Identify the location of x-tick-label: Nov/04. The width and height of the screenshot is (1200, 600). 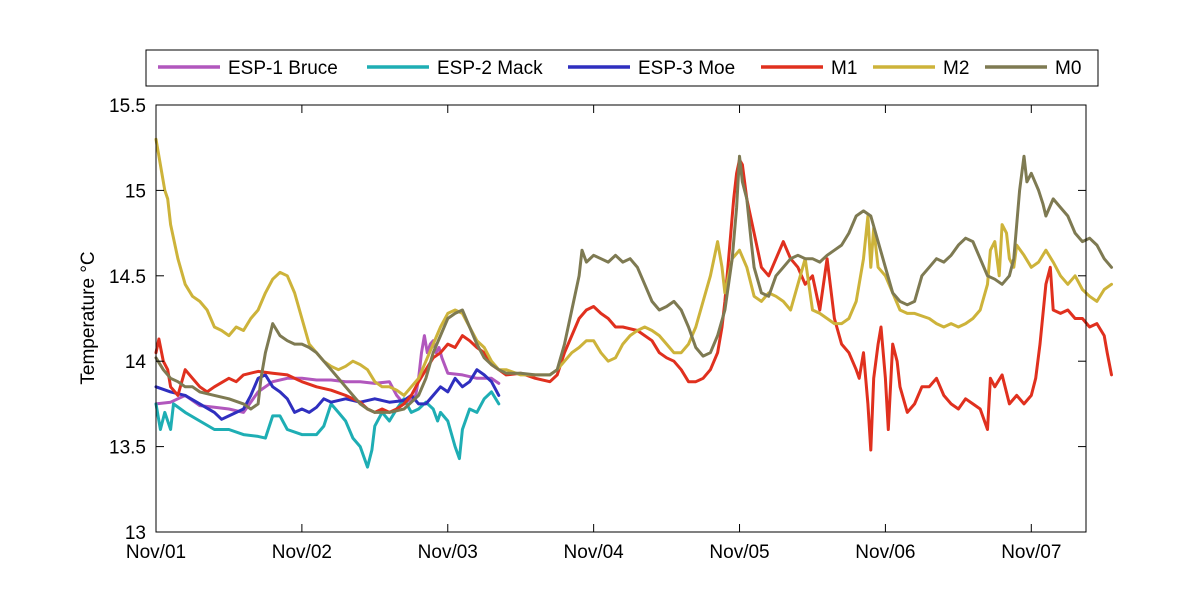
(594, 552).